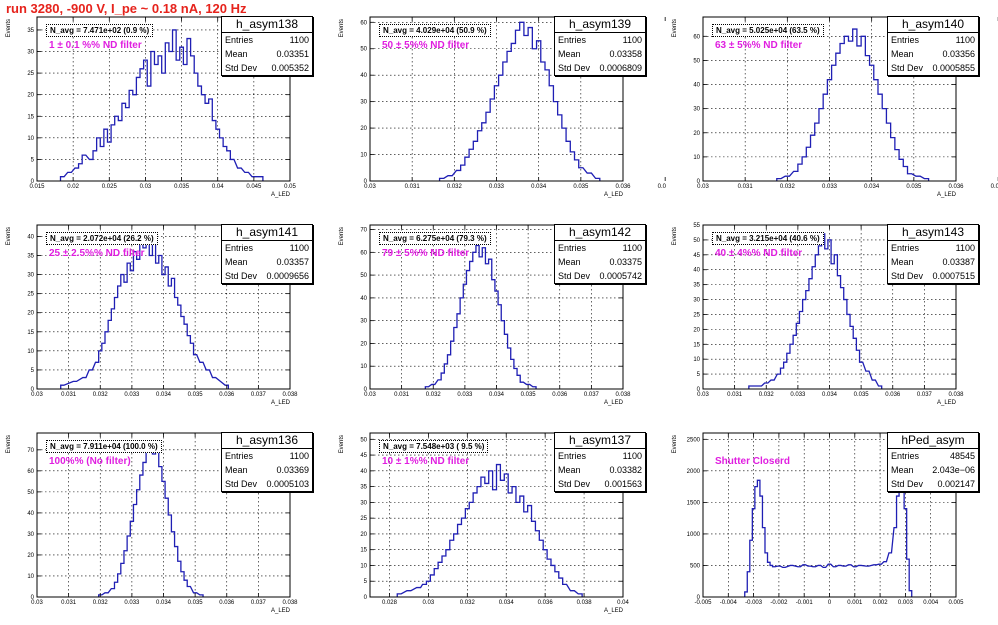 This screenshot has height=625, width=998. What do you see at coordinates (696, 86) in the screenshot?
I see `y-tick-label: 40` at bounding box center [696, 86].